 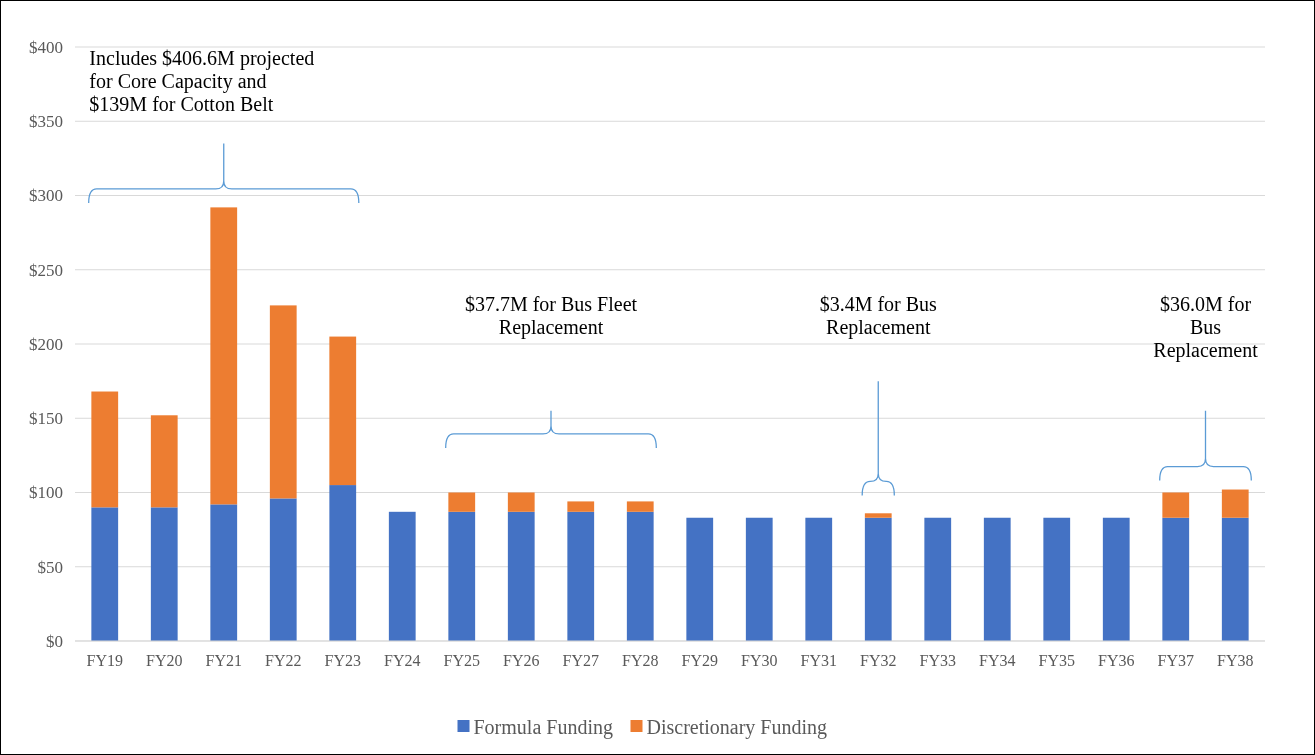 I want to click on annotation: $36.0M for Bus Replacement, so click(x=1206, y=328).